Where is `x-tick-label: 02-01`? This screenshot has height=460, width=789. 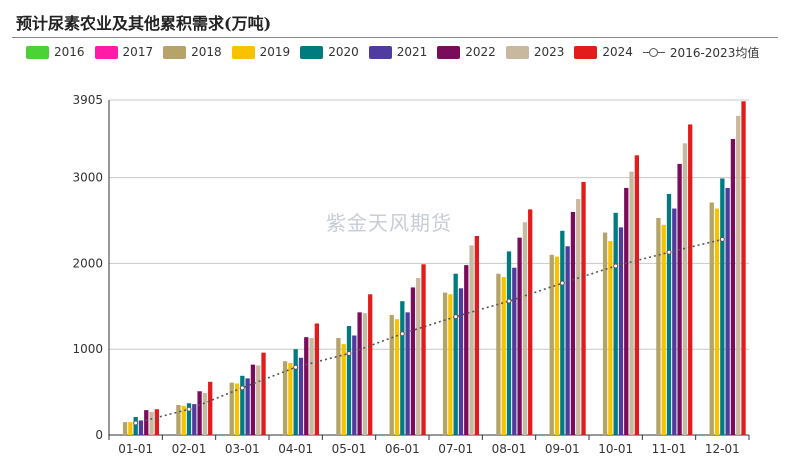 x-tick-label: 02-01 is located at coordinates (189, 449).